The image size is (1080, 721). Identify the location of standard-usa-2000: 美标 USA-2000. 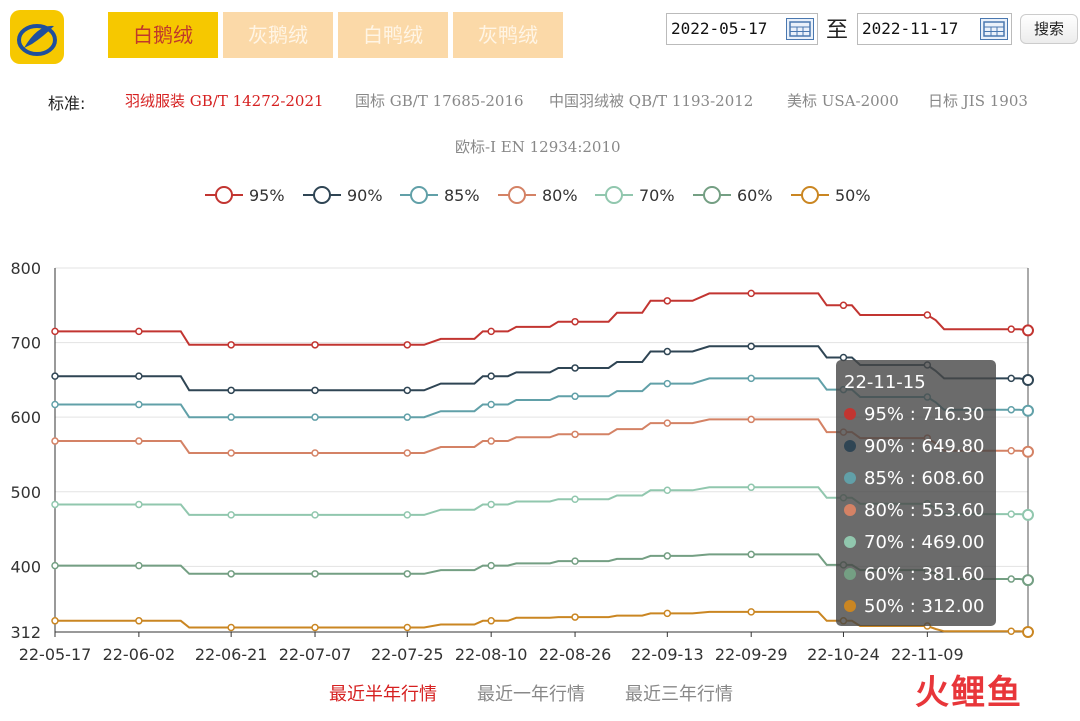
(843, 101).